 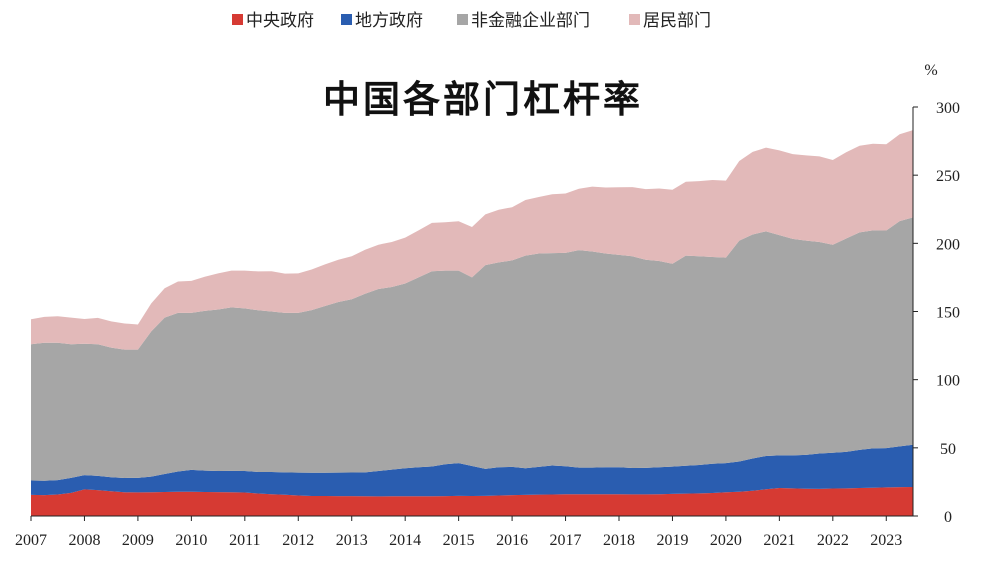 I want to click on y-tick-label: 300, so click(x=948, y=108).